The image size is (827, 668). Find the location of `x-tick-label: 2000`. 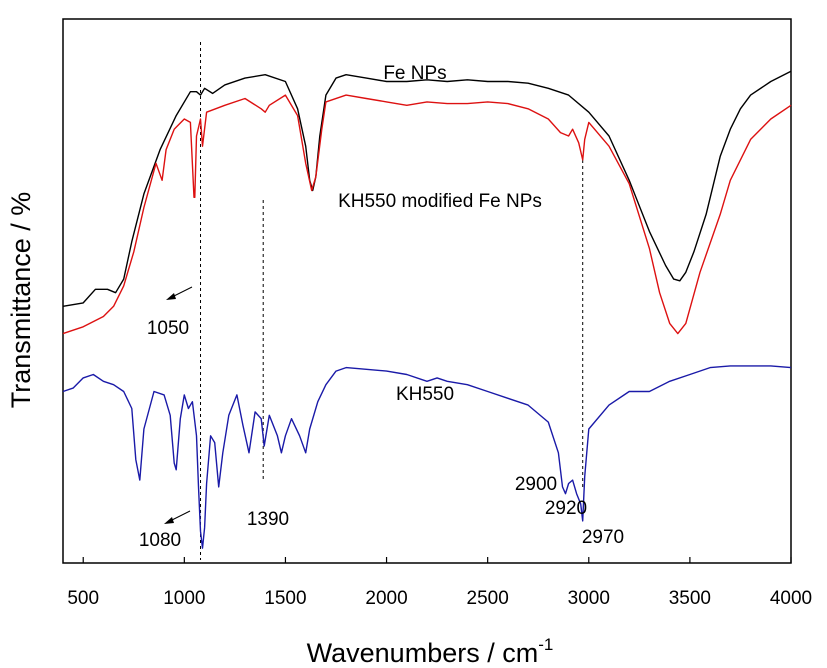

x-tick-label: 2000 is located at coordinates (386, 598).